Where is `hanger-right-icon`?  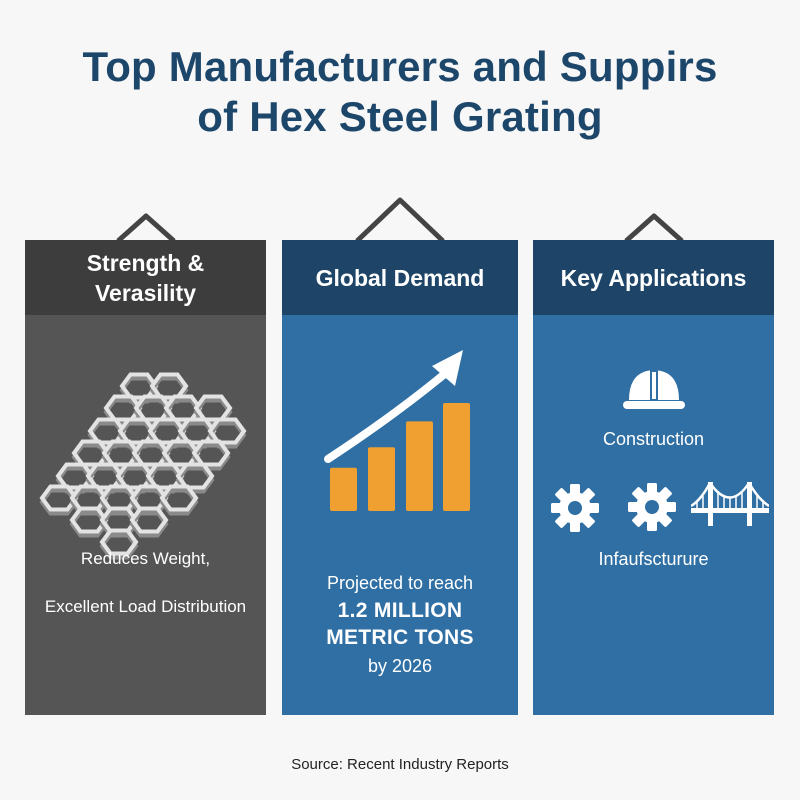
hanger-right-icon is located at coordinates (654, 227).